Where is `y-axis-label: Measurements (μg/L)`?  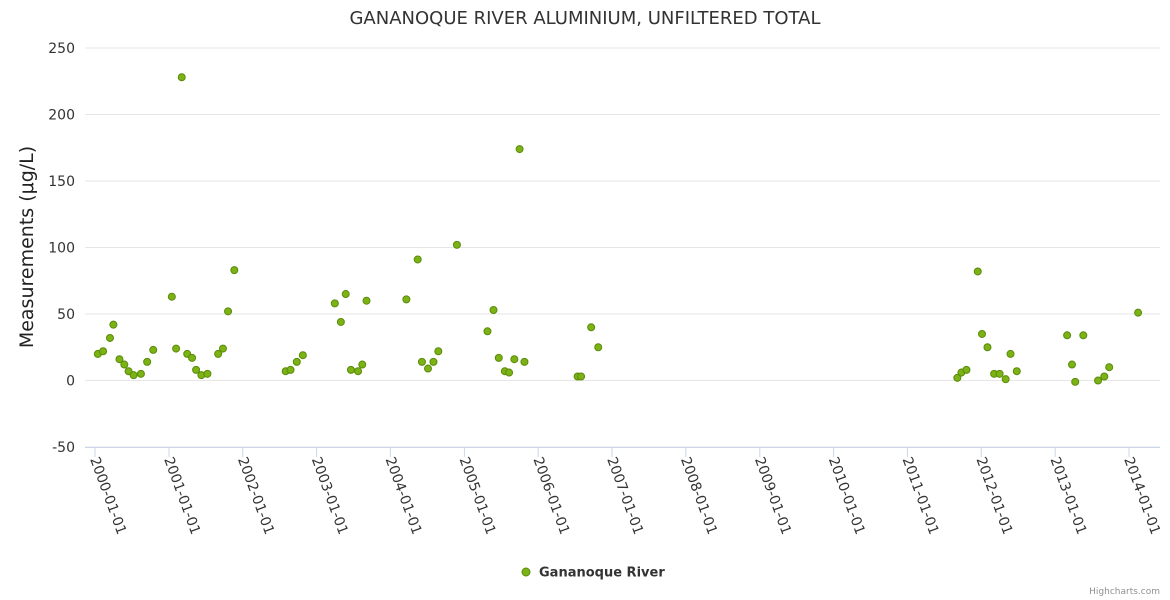 y-axis-label: Measurements (μg/L) is located at coordinates (27, 247).